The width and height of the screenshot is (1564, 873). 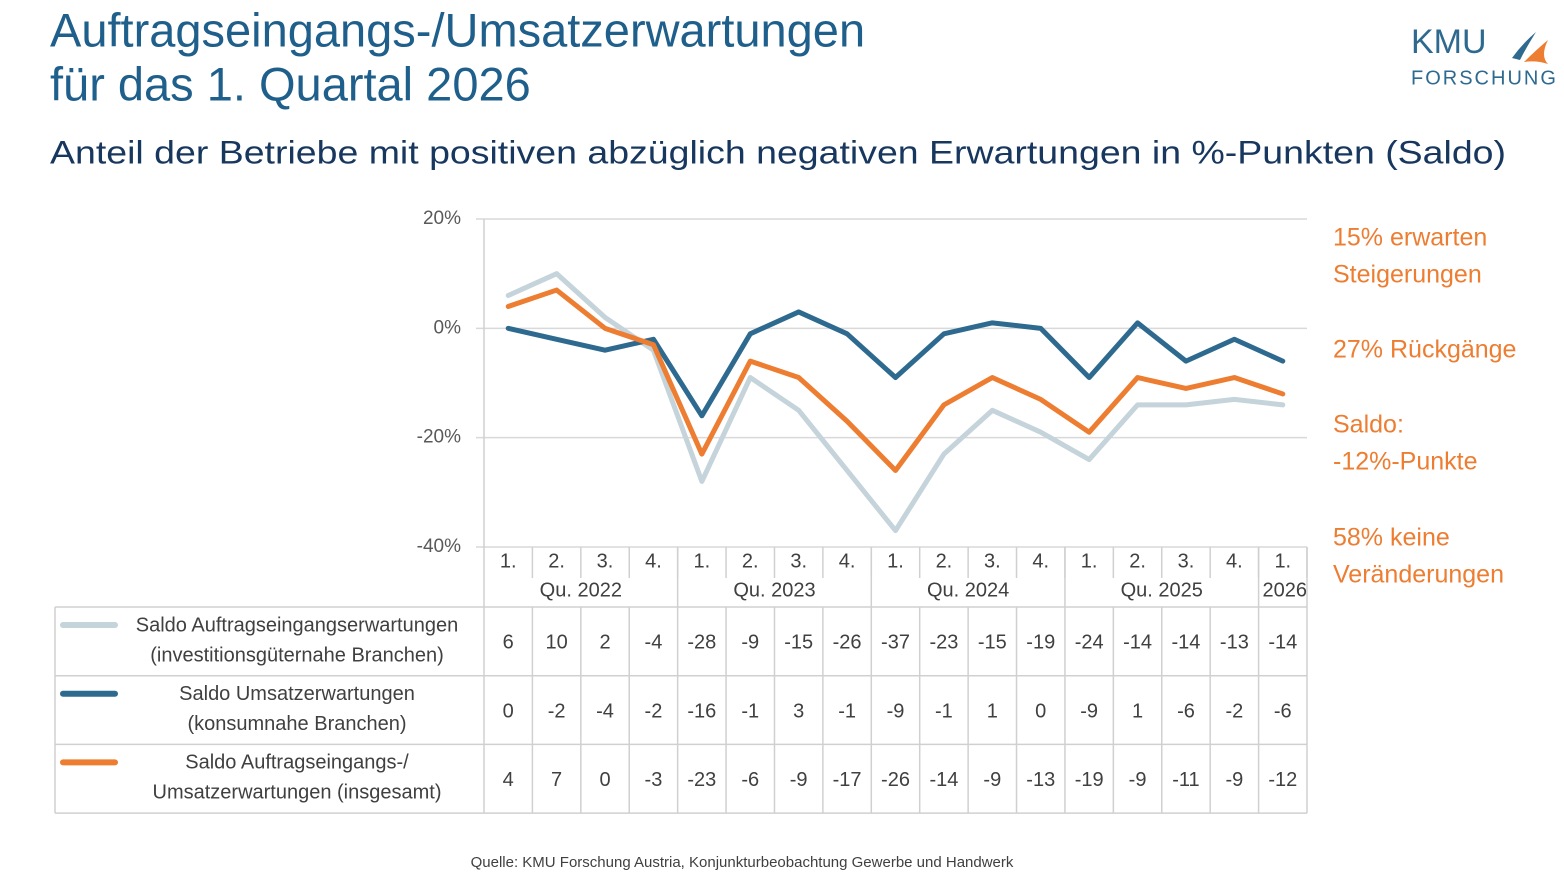 I want to click on annotation: 27% Rückgänge, so click(x=1424, y=350).